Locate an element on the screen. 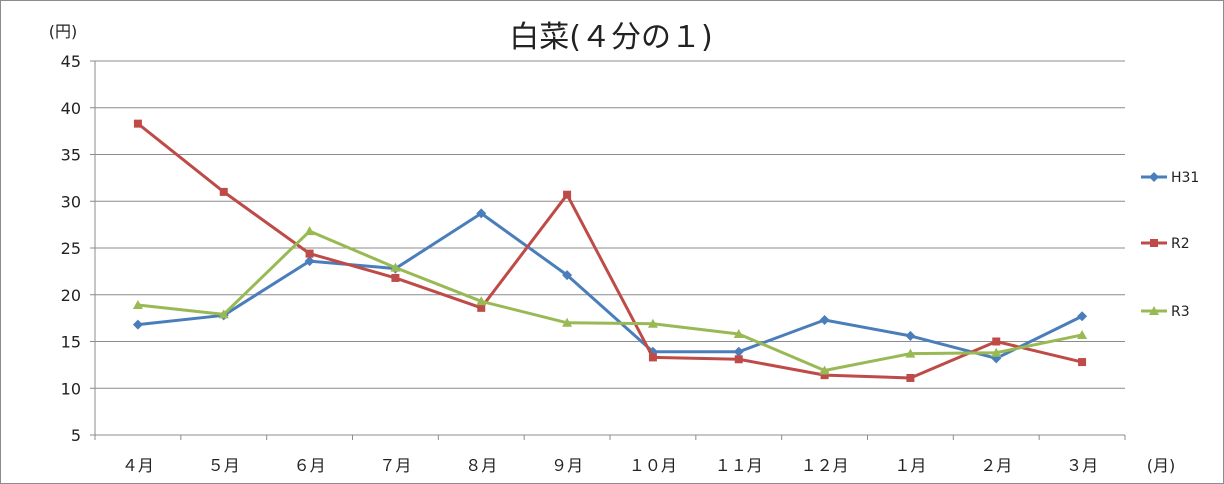  chart-title: 白菜(４分の１) is located at coordinates (610, 37).